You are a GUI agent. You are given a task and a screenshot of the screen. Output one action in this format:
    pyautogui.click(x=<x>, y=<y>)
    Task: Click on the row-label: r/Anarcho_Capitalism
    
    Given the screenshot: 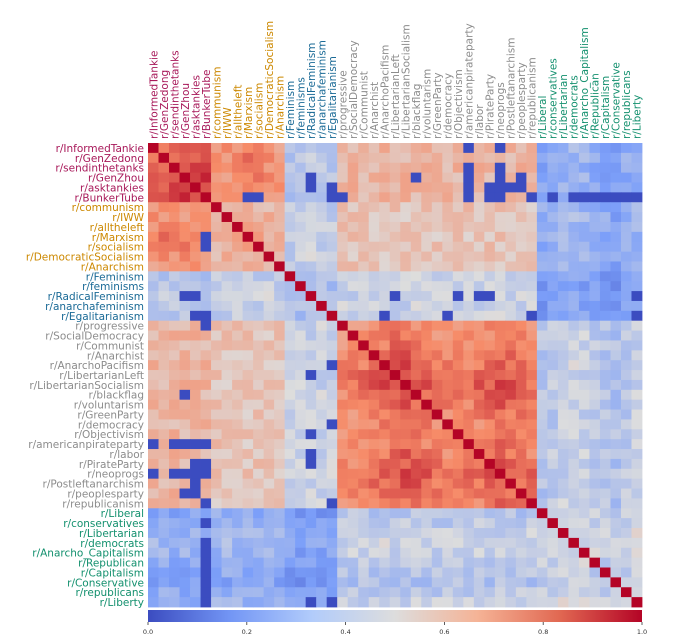 What is the action you would take?
    pyautogui.click(x=88, y=554)
    